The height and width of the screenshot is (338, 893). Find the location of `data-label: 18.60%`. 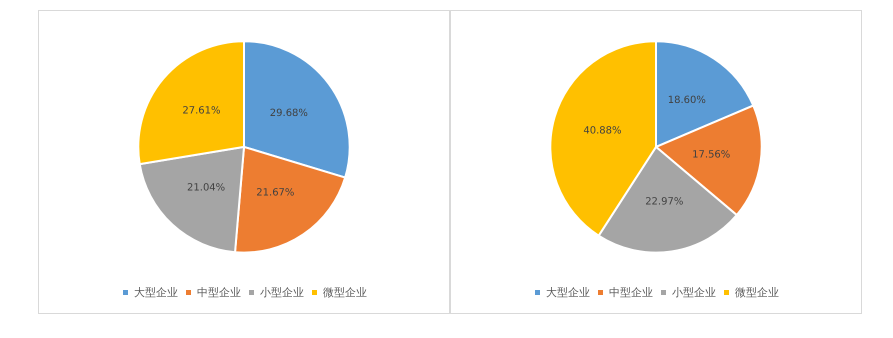

data-label: 18.60% is located at coordinates (687, 100).